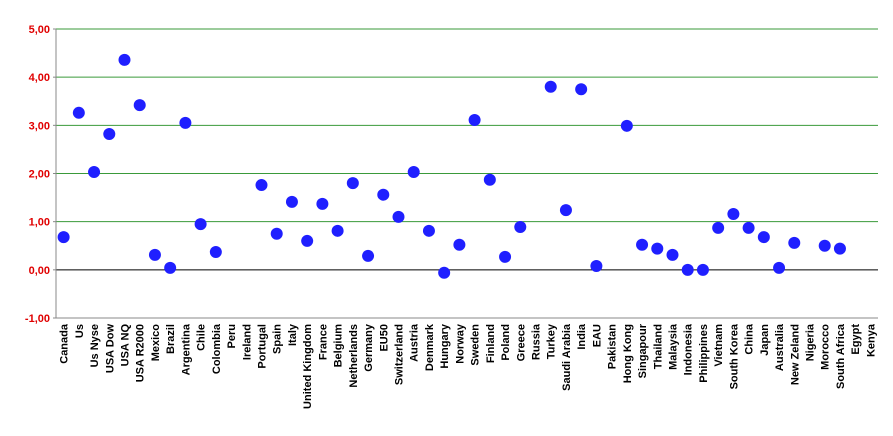  Describe the element at coordinates (856, 339) in the screenshot. I see `x-tick-label: Egypt` at that location.